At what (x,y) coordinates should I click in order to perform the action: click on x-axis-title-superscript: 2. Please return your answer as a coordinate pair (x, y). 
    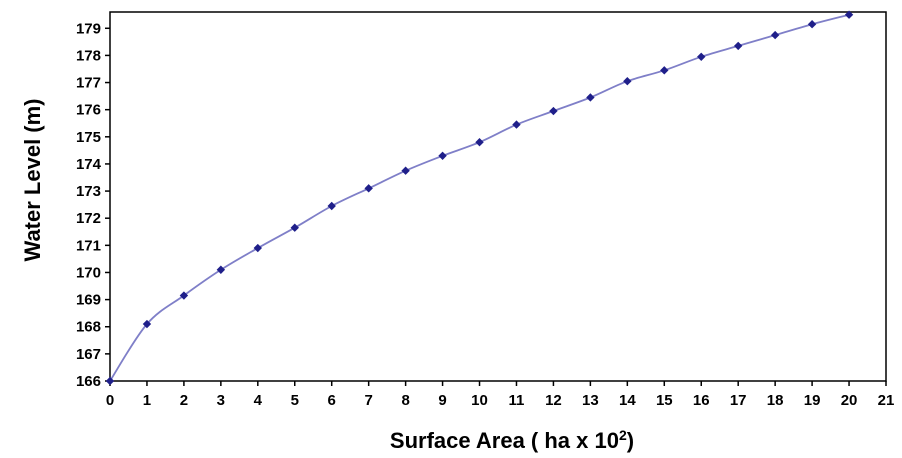
    Looking at the image, I should click on (623, 435).